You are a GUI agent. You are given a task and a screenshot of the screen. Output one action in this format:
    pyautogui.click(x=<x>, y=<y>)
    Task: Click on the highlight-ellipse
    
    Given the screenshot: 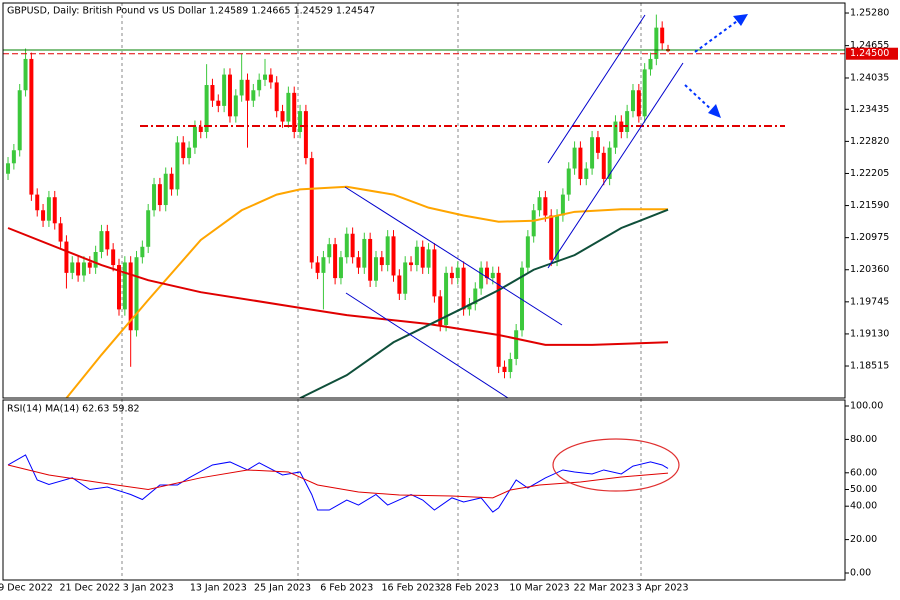 What is the action you would take?
    pyautogui.click(x=616, y=465)
    